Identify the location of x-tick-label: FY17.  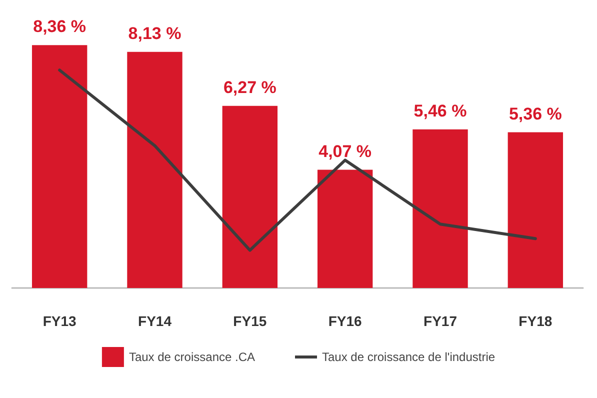
(441, 321).